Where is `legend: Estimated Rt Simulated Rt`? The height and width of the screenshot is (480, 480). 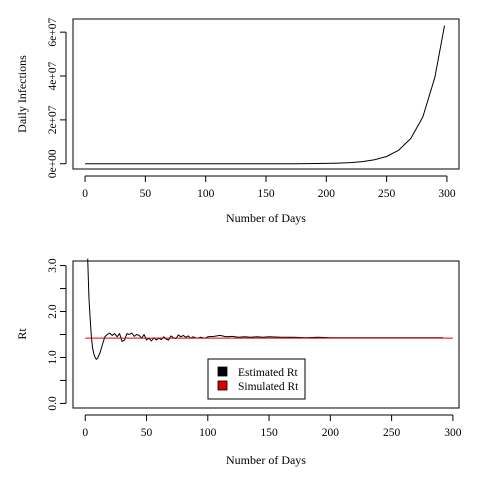 legend: Estimated Rt Simulated Rt is located at coordinates (256, 379).